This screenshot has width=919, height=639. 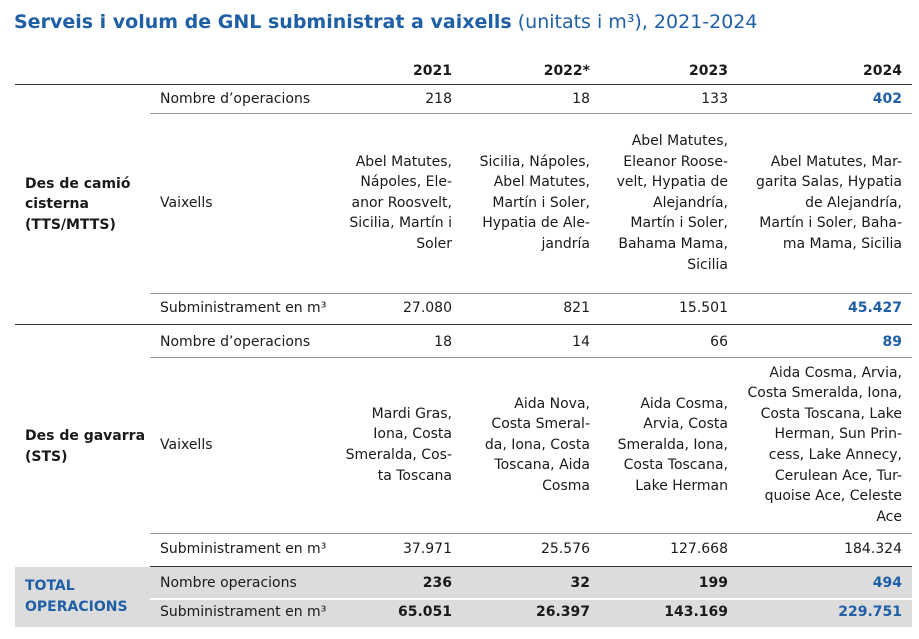 What do you see at coordinates (552, 403) in the screenshot?
I see `vessel-line: Aida Nova,` at bounding box center [552, 403].